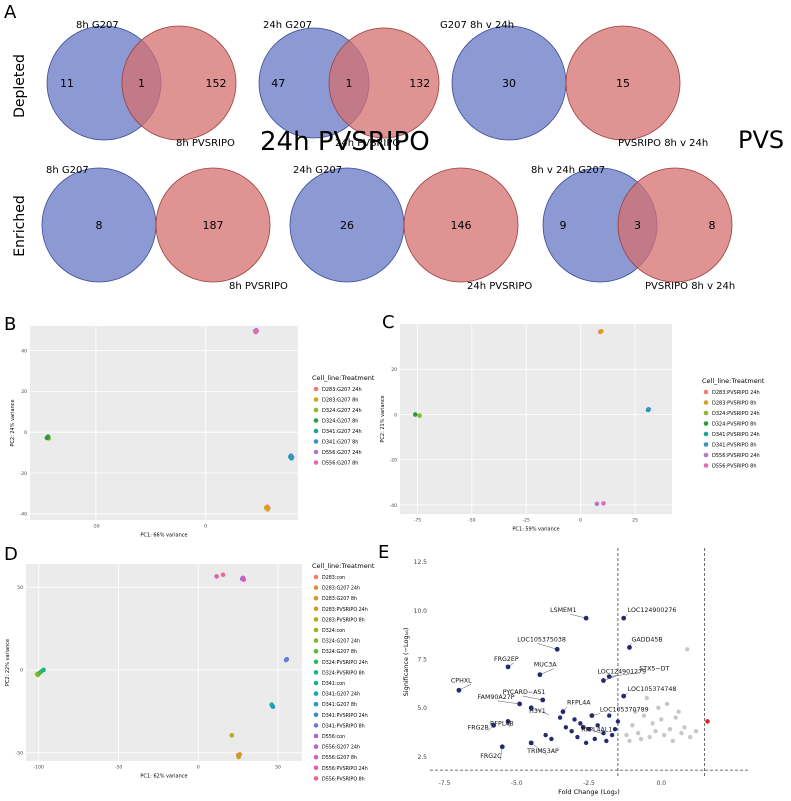  I want to click on venn-right-count: 8, so click(712, 225).